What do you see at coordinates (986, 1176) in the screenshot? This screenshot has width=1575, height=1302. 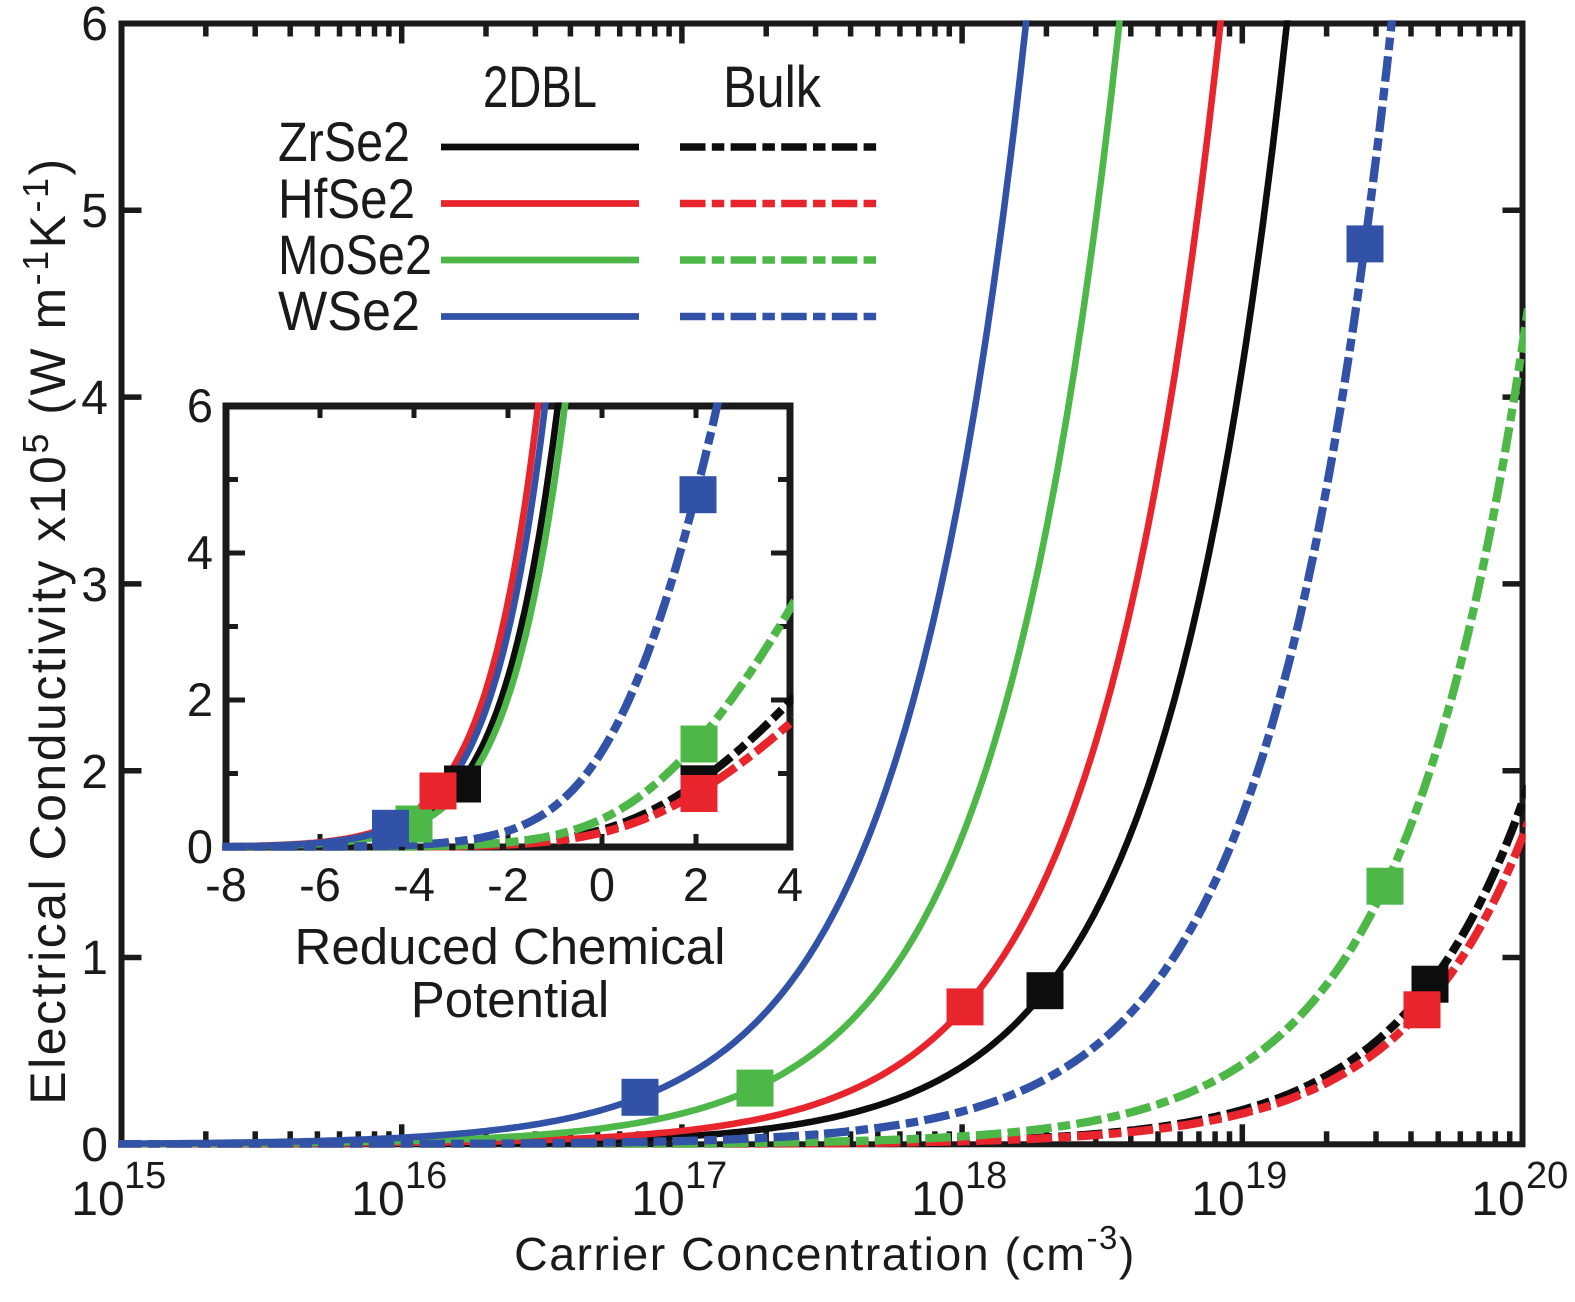 I see `svg-text: 18` at bounding box center [986, 1176].